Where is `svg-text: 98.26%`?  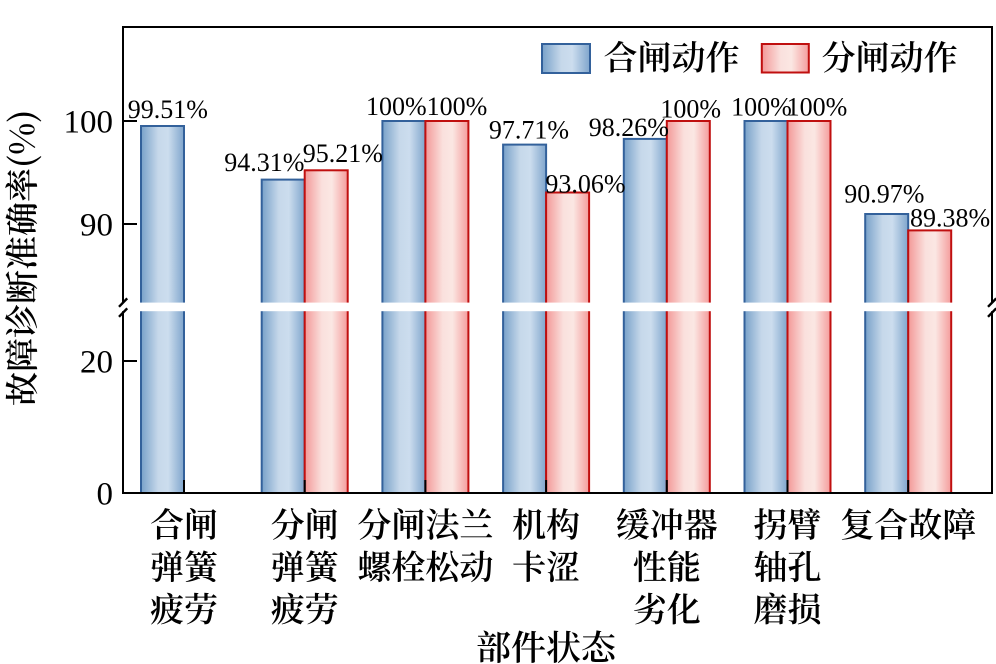 svg-text: 98.26% is located at coordinates (629, 127).